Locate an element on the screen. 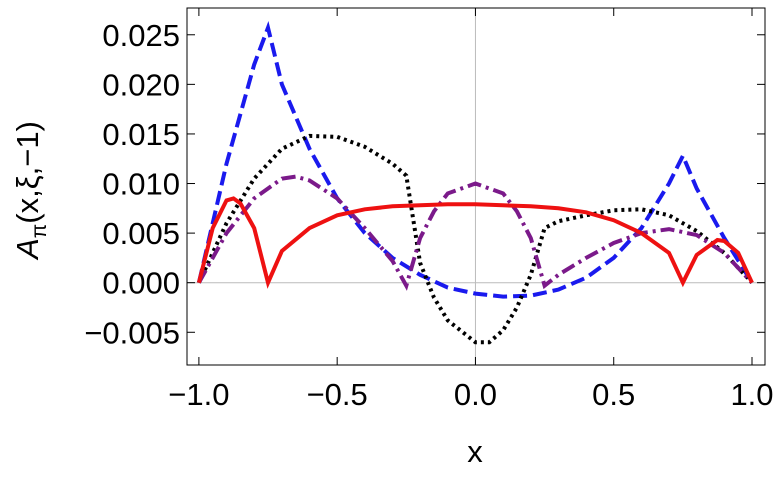  y-tick-label: 0.015 is located at coordinates (141, 134).